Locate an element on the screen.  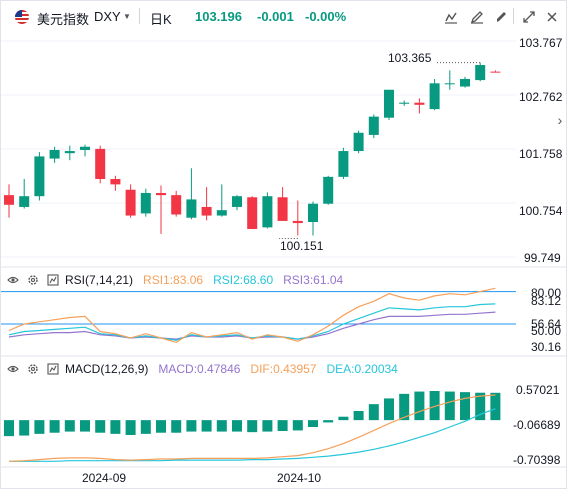
rsi-tick-label: 80.00 is located at coordinates (546, 293).